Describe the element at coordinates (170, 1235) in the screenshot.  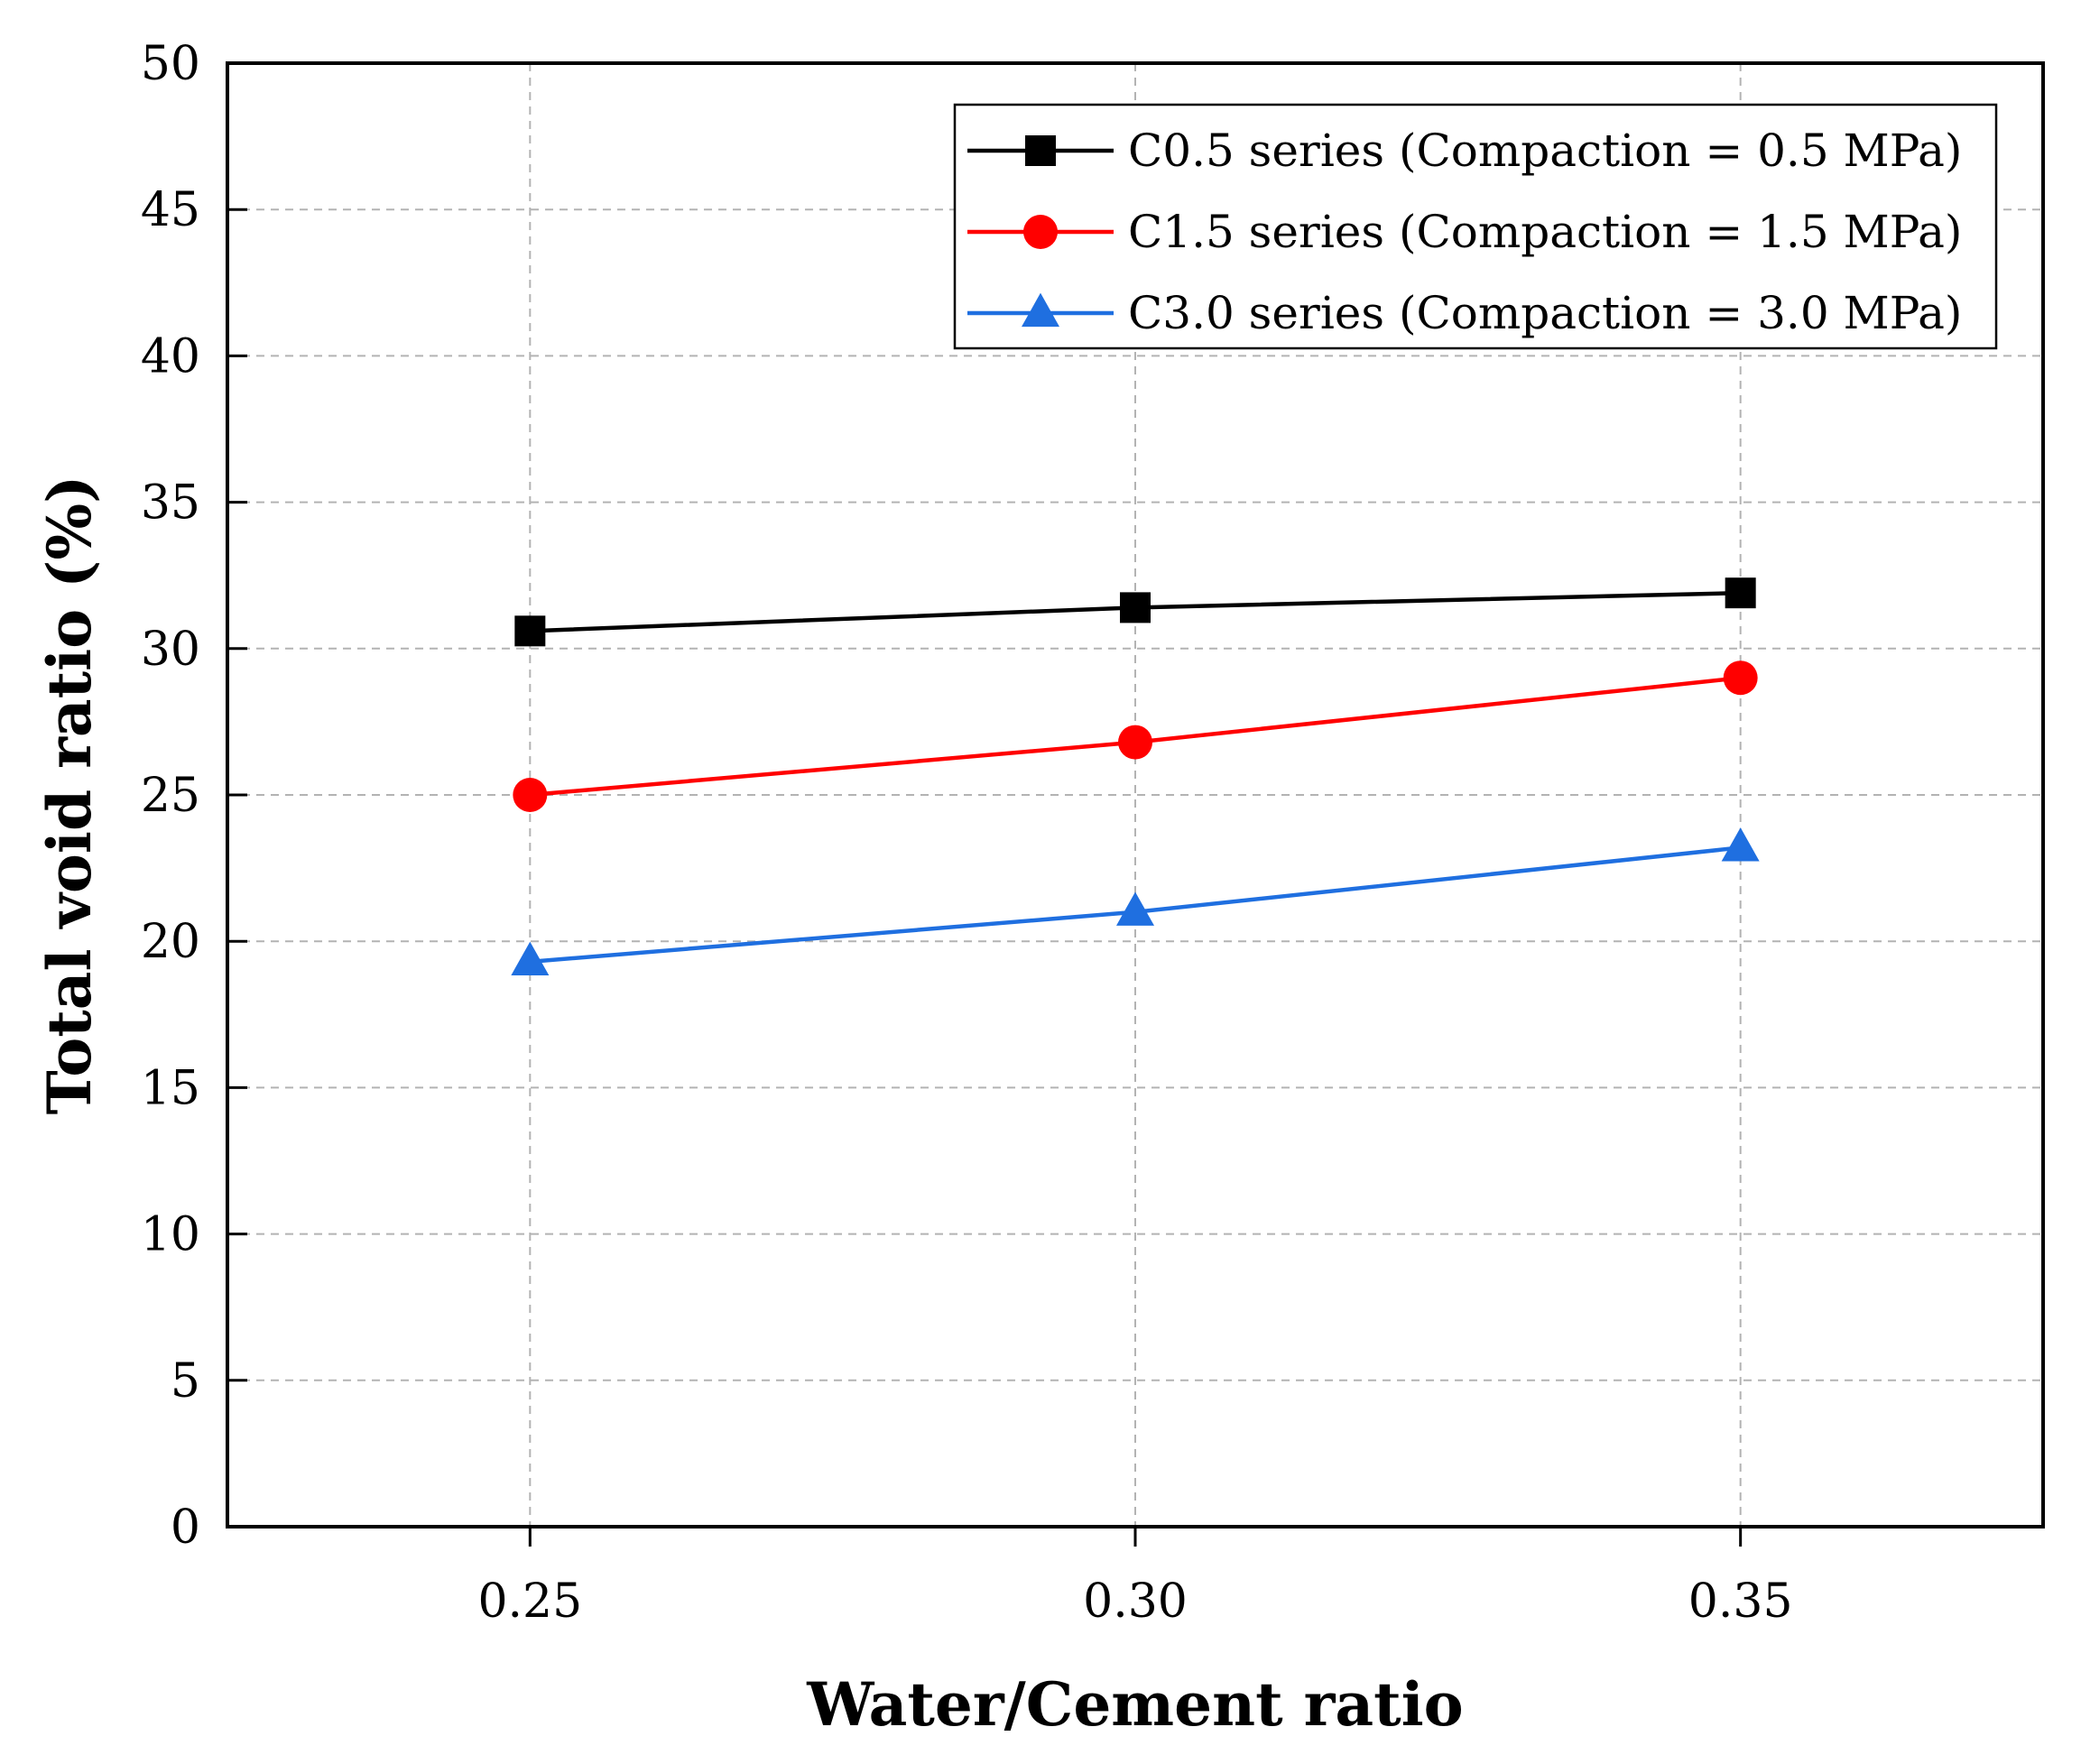
I see `y-tick-label: 10` at that location.